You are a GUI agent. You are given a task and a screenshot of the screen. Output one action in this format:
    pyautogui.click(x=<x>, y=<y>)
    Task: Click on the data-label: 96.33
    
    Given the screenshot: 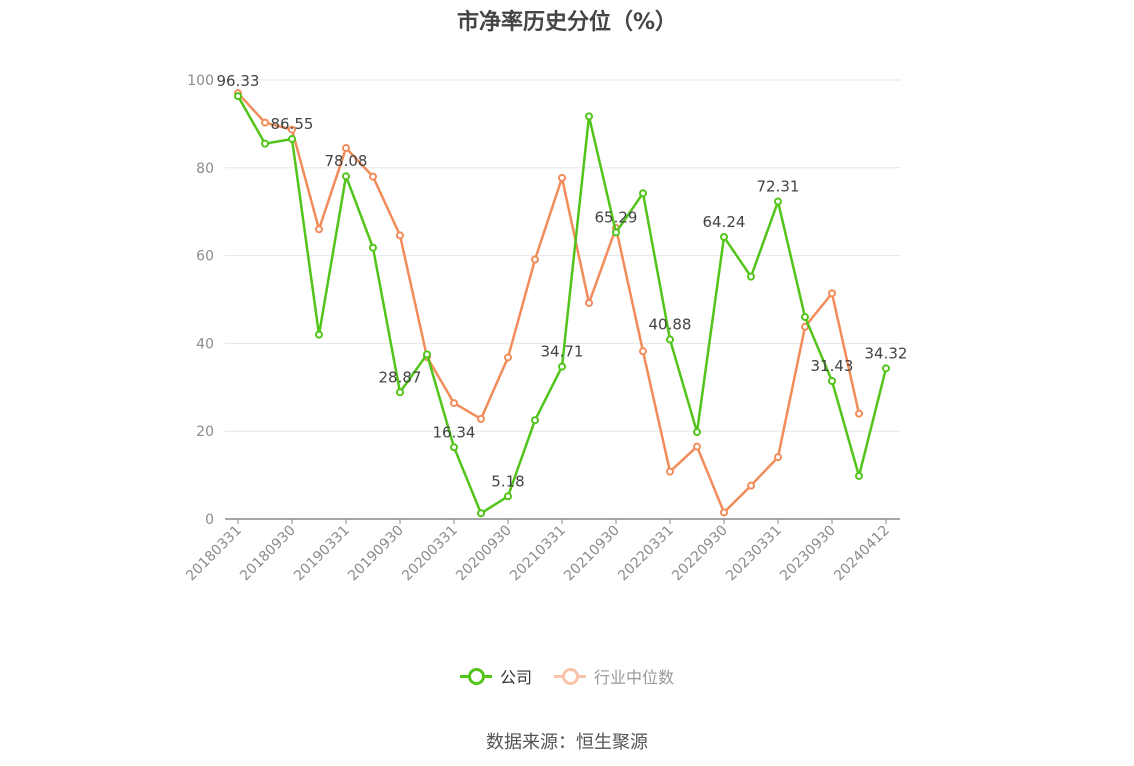 What is the action you would take?
    pyautogui.click(x=238, y=81)
    